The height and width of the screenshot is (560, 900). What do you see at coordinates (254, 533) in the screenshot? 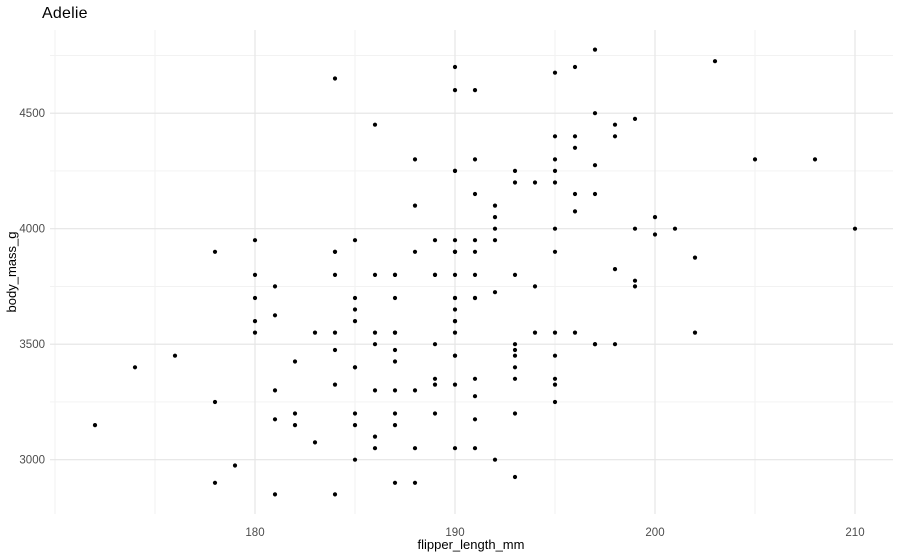
I see `x-tick-label: 180` at bounding box center [254, 533].